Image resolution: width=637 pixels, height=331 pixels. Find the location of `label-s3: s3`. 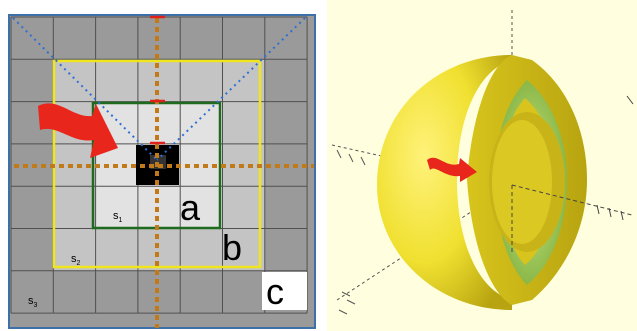

label-s3: s3 is located at coordinates (33, 302).